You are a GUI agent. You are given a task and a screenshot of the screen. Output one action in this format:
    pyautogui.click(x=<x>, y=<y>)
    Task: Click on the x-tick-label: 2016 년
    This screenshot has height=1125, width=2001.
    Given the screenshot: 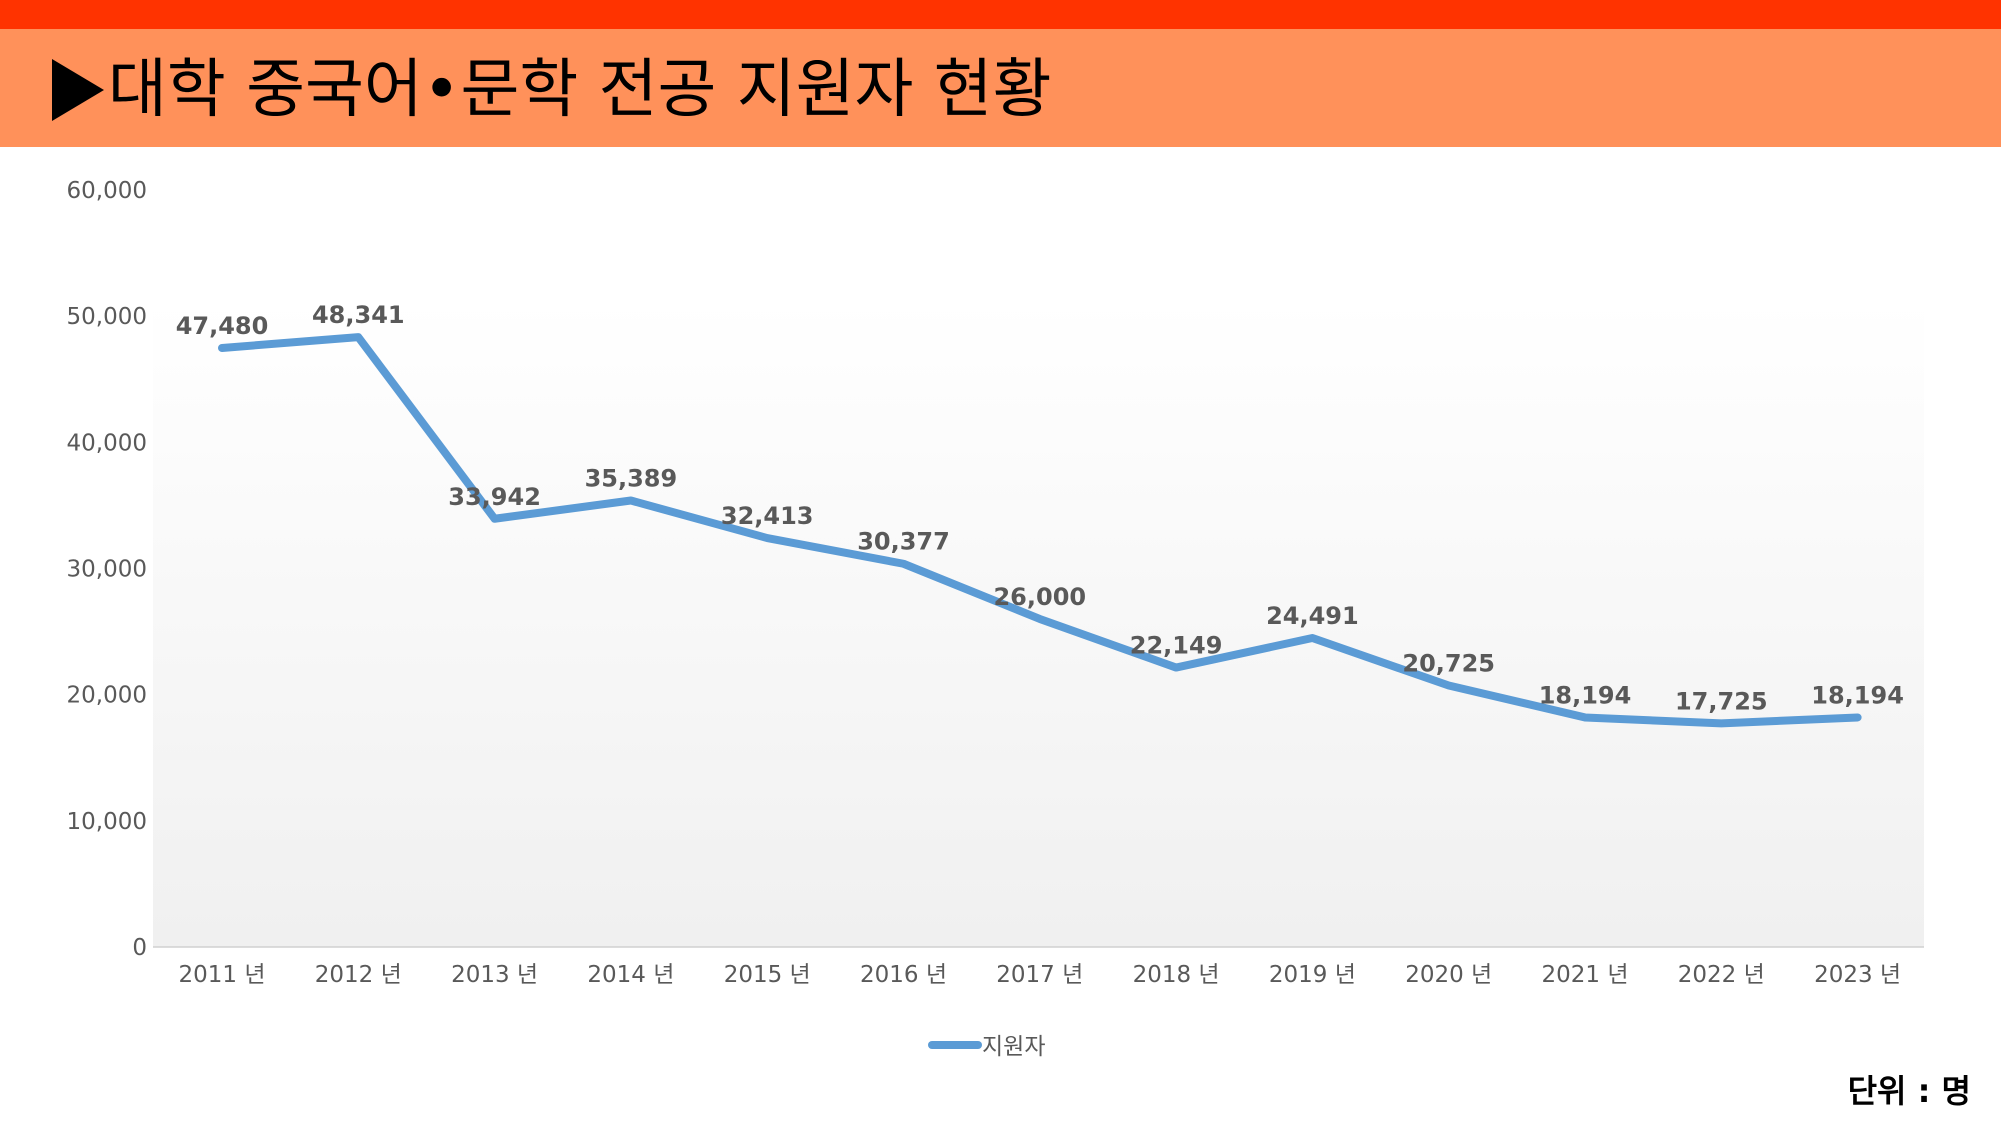 What is the action you would take?
    pyautogui.click(x=903, y=975)
    